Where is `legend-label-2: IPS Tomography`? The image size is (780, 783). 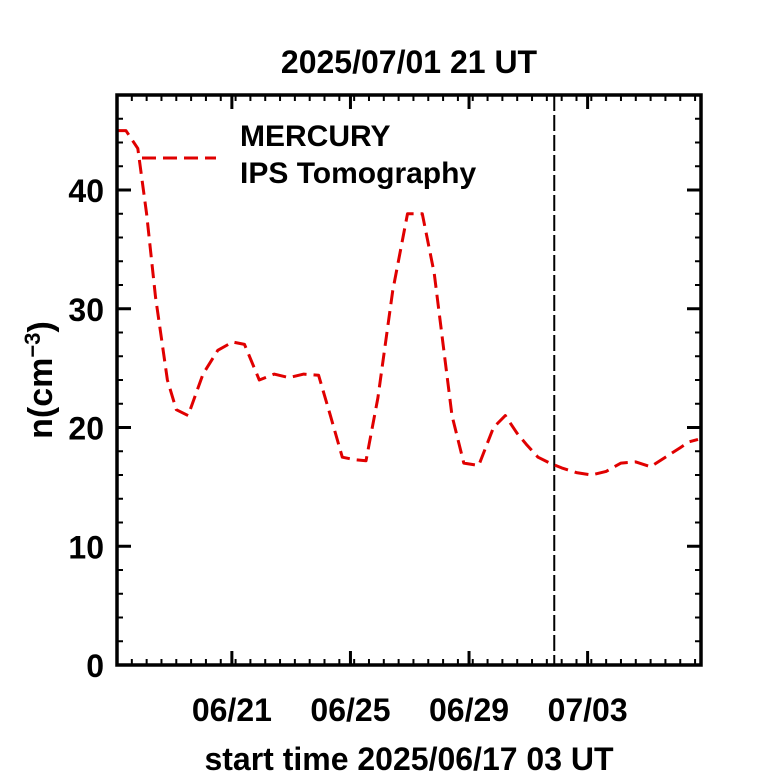
legend-label-2: IPS Tomography is located at coordinates (358, 173).